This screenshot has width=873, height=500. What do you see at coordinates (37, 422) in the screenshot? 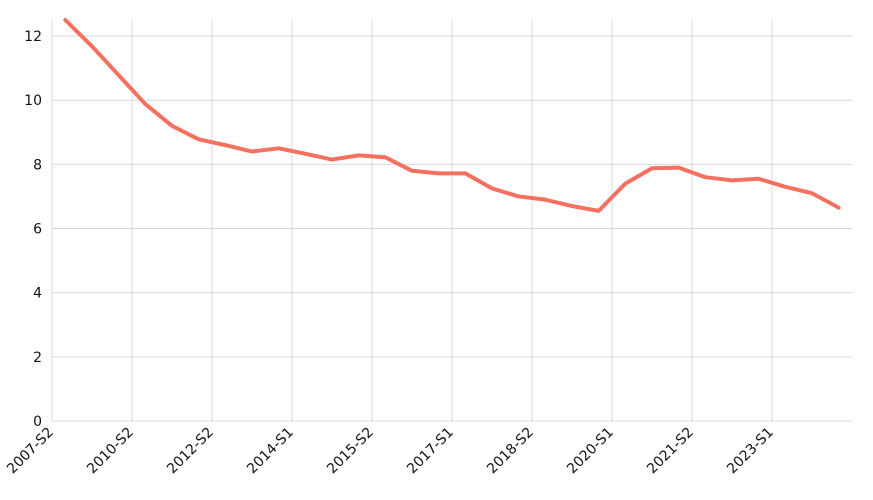
I see `y-tick-label: 0` at bounding box center [37, 422].